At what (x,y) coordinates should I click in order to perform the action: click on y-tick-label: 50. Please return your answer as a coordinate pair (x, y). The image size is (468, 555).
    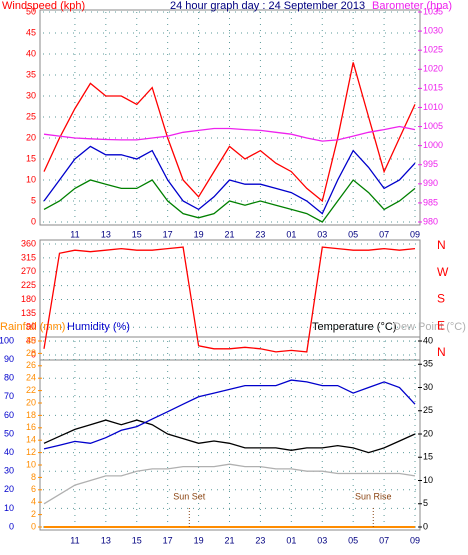
    Looking at the image, I should click on (31, 11).